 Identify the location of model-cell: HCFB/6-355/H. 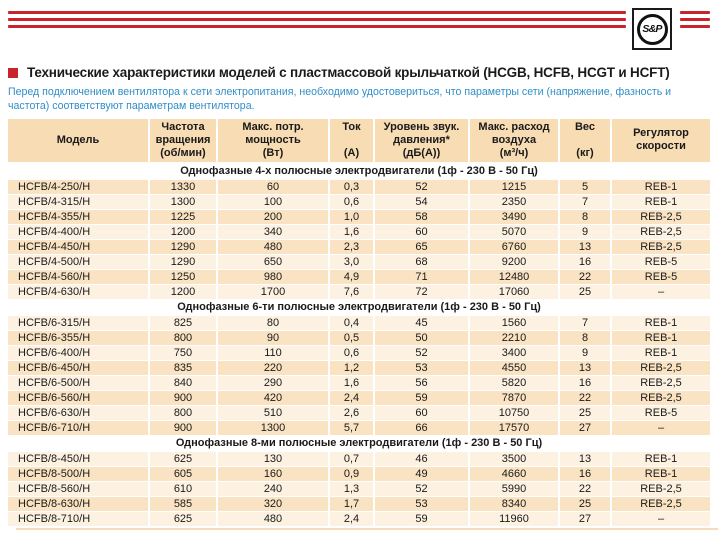
(79, 338).